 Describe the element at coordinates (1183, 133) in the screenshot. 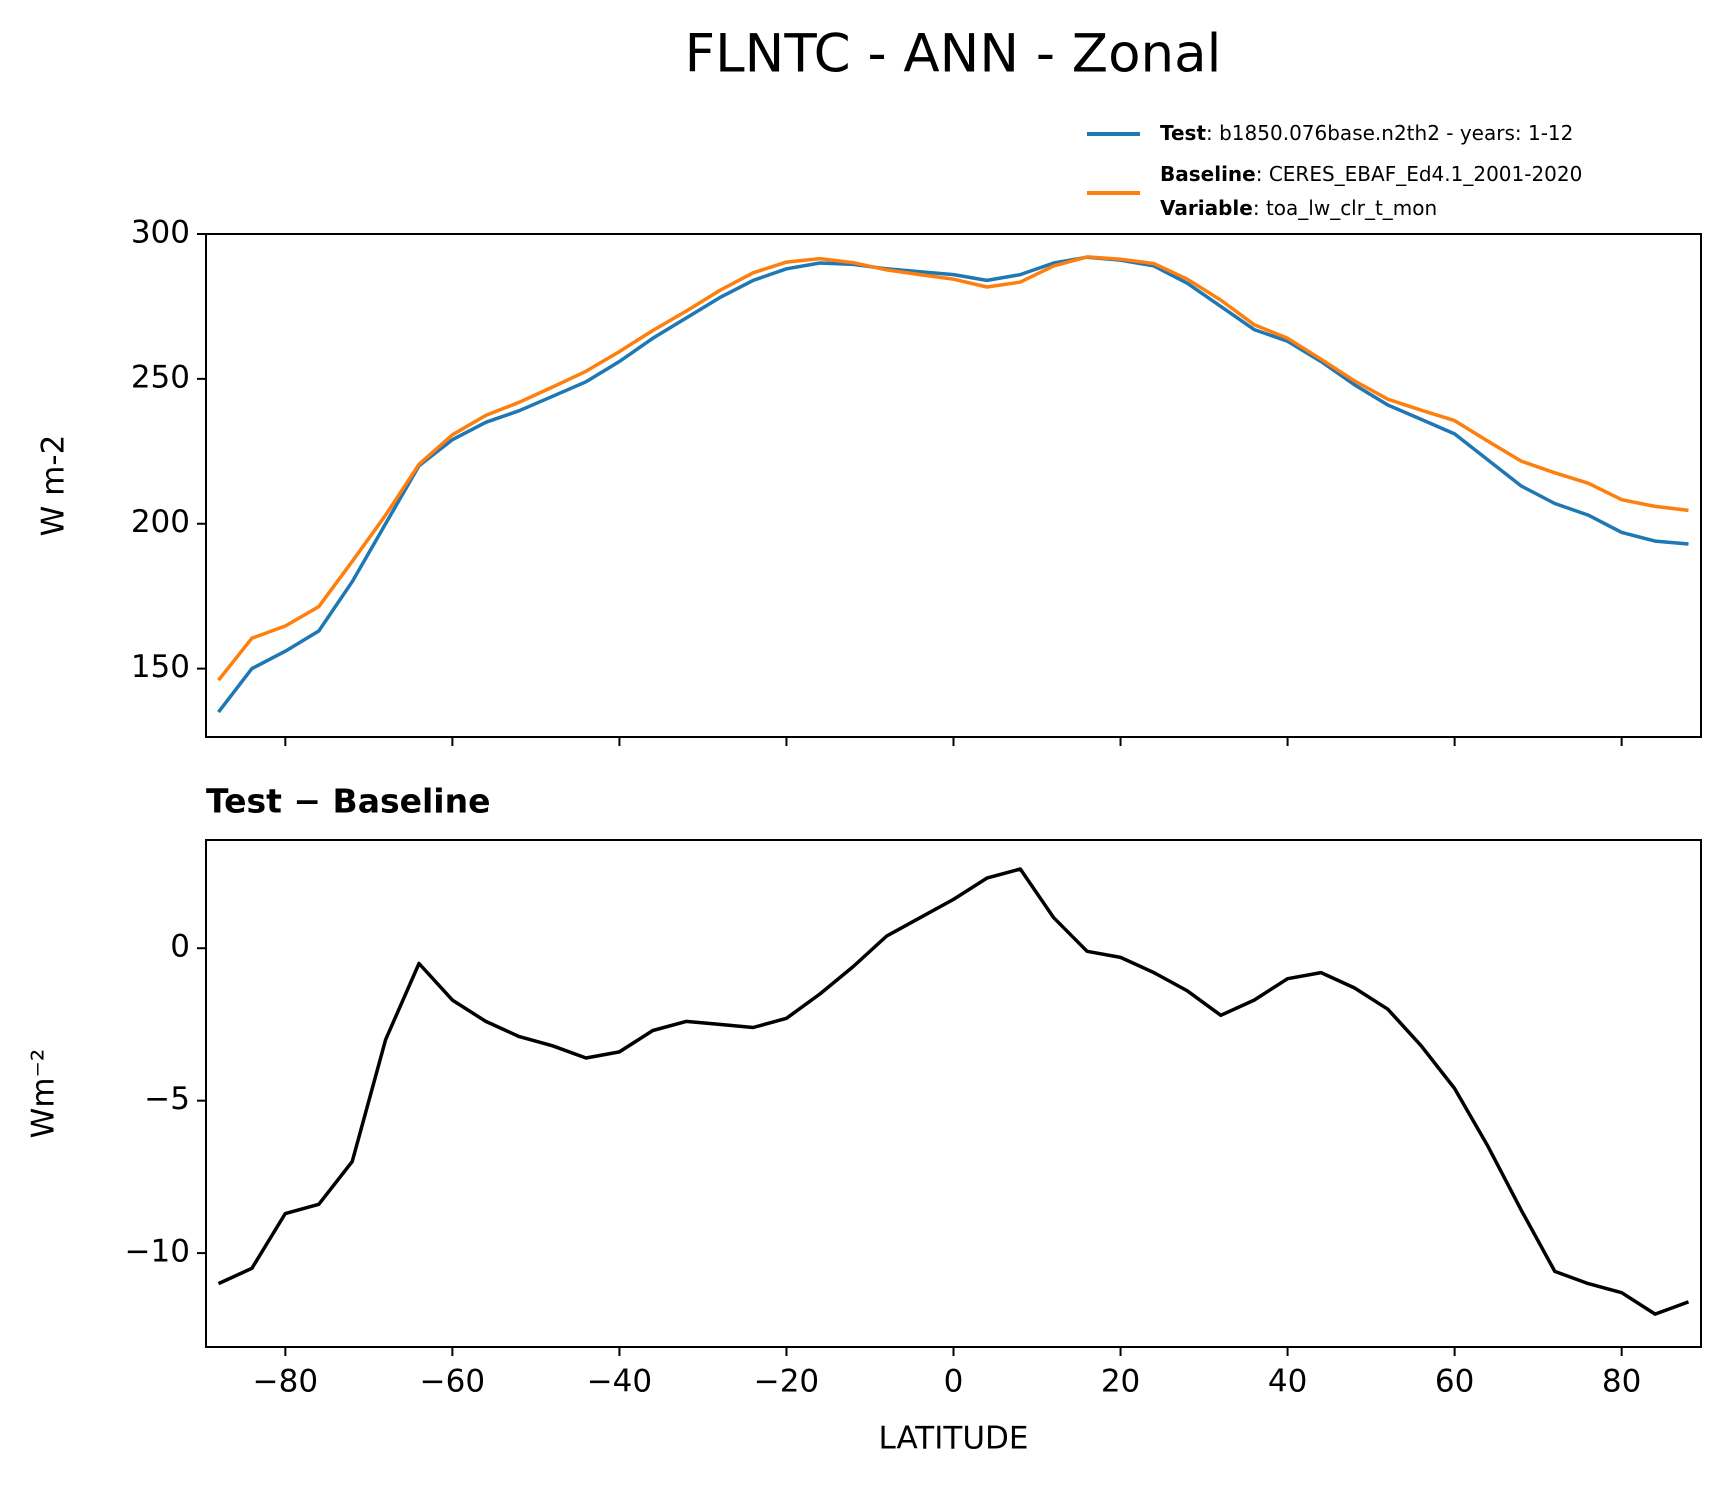

I see `legend-name: Test` at that location.